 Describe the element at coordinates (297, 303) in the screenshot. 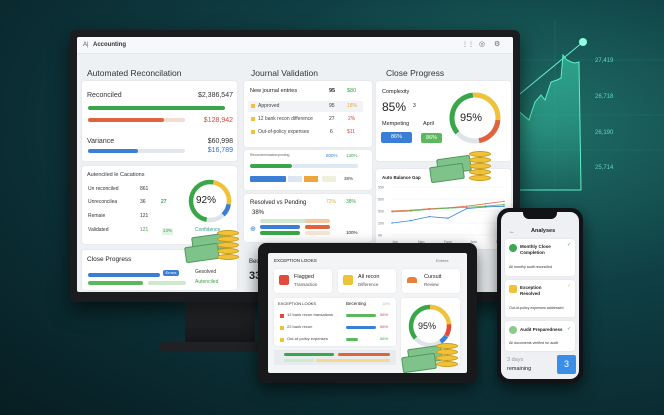

I see `table-title: EXCEPTION LOOKS` at that location.